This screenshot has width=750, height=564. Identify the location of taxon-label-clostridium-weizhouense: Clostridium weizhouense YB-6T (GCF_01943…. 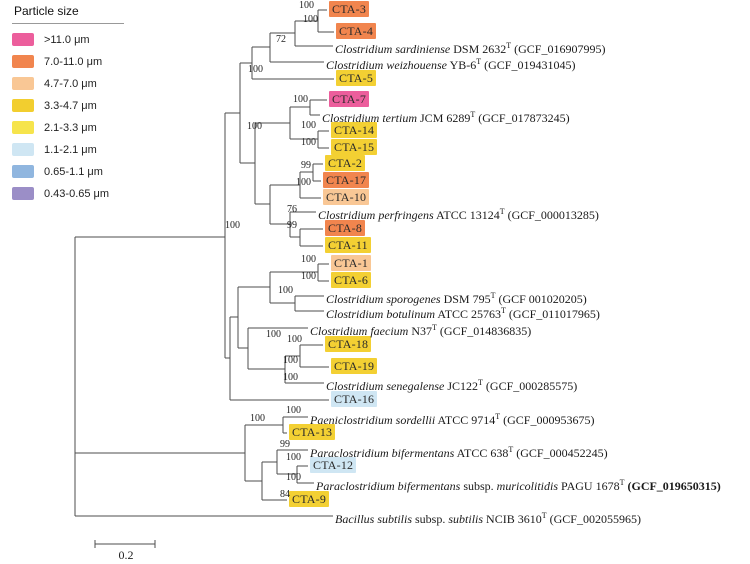
(450, 63).